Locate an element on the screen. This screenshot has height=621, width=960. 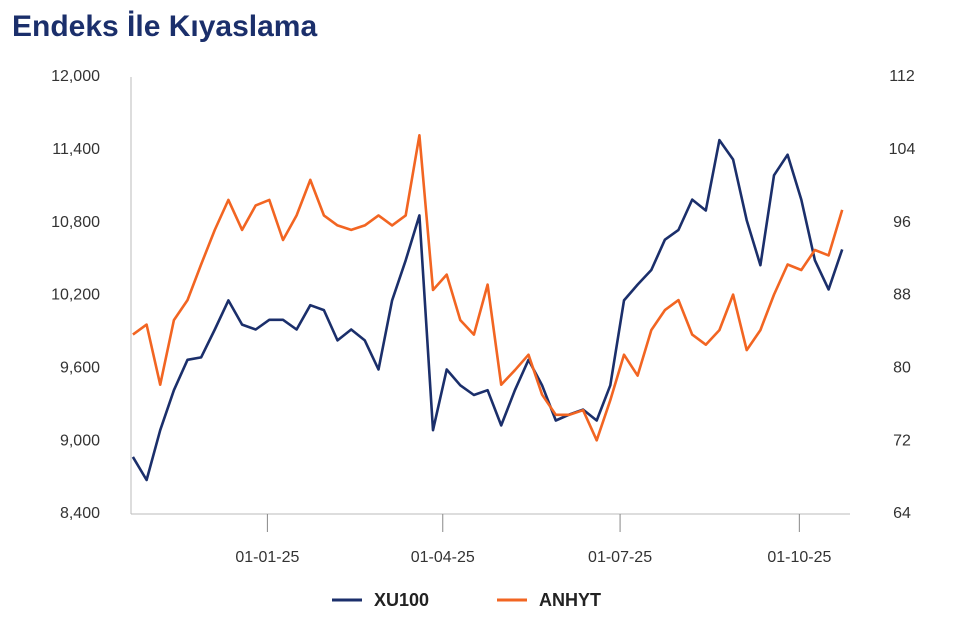
chart-title: Endeks İle Kıyaslama is located at coordinates (164, 26).